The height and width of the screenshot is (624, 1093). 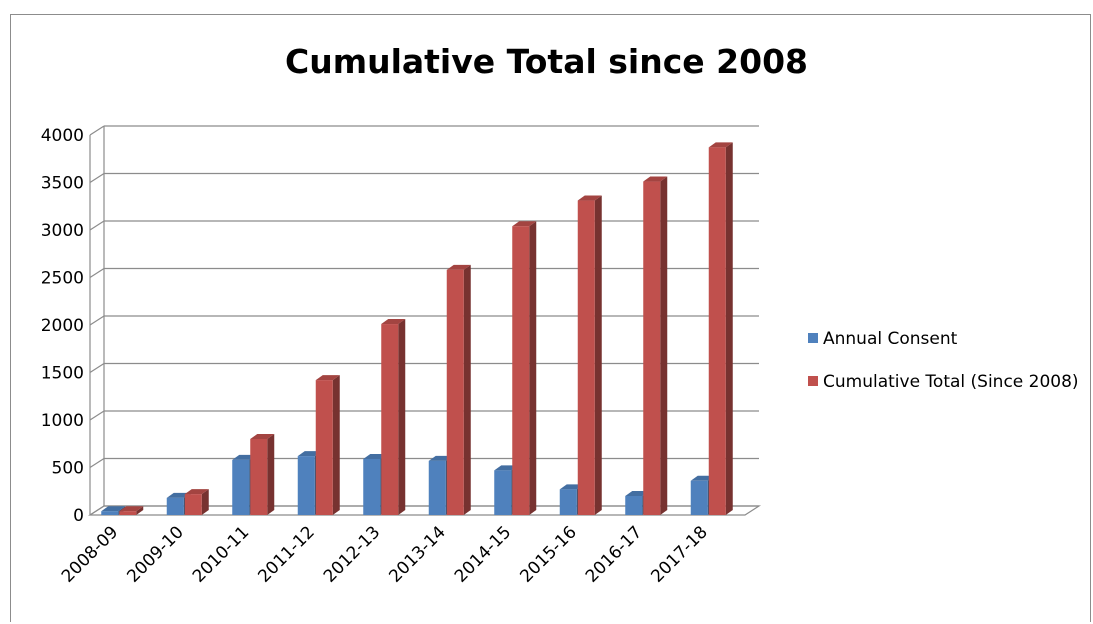 I want to click on y-tick-label: 1500, so click(x=62, y=374).